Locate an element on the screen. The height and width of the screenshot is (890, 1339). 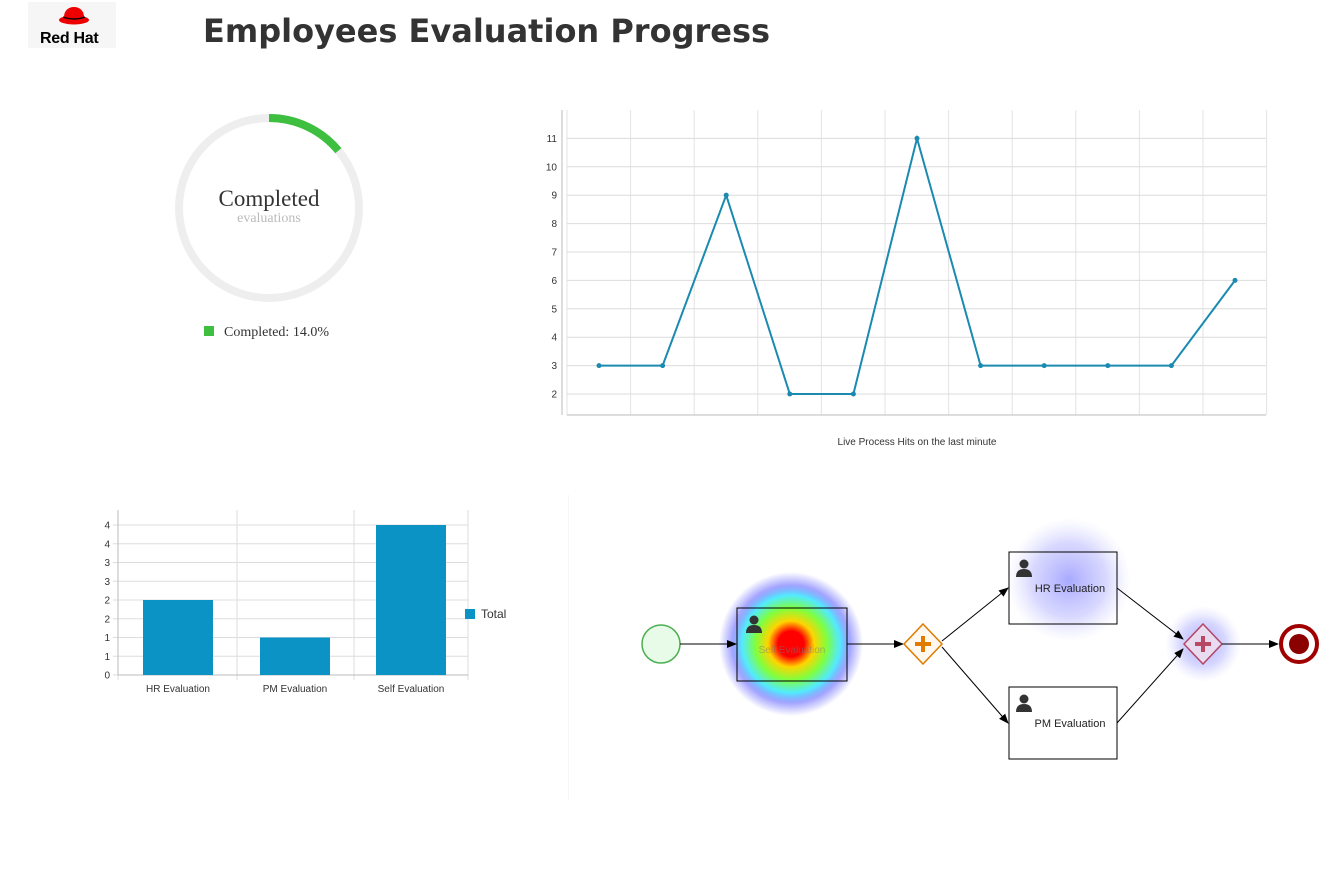
logo-text: Red Hat is located at coordinates (69, 38).